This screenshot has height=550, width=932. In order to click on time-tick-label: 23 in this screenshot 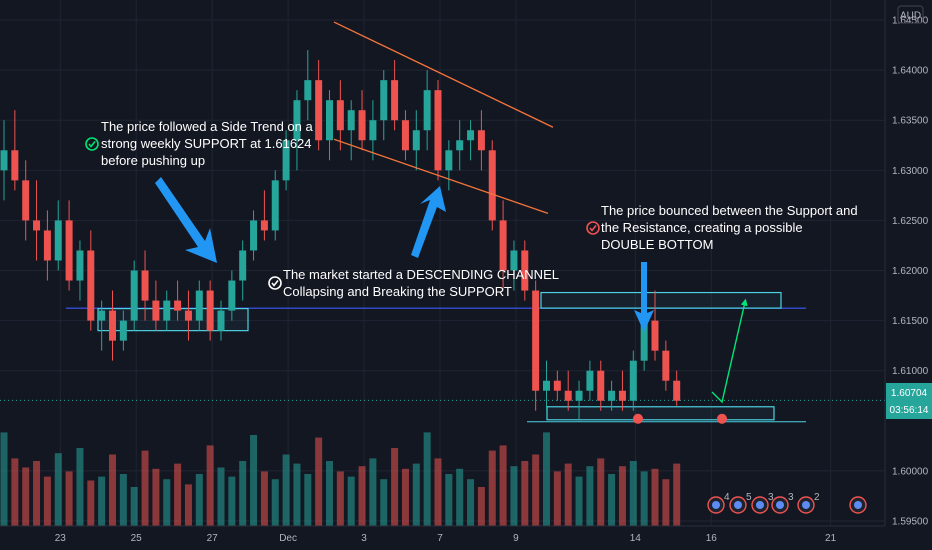, I will do `click(61, 538)`.